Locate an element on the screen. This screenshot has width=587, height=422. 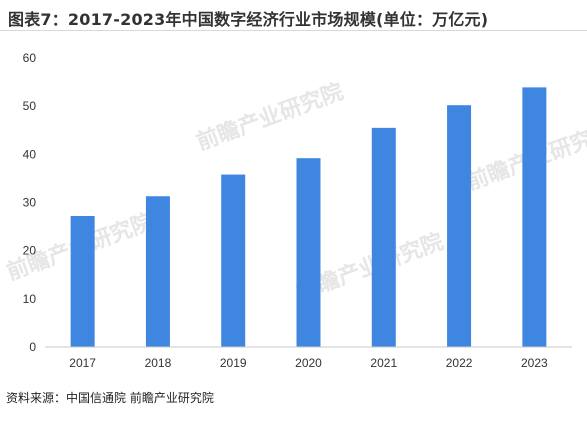
bar-2023 is located at coordinates (534, 217).